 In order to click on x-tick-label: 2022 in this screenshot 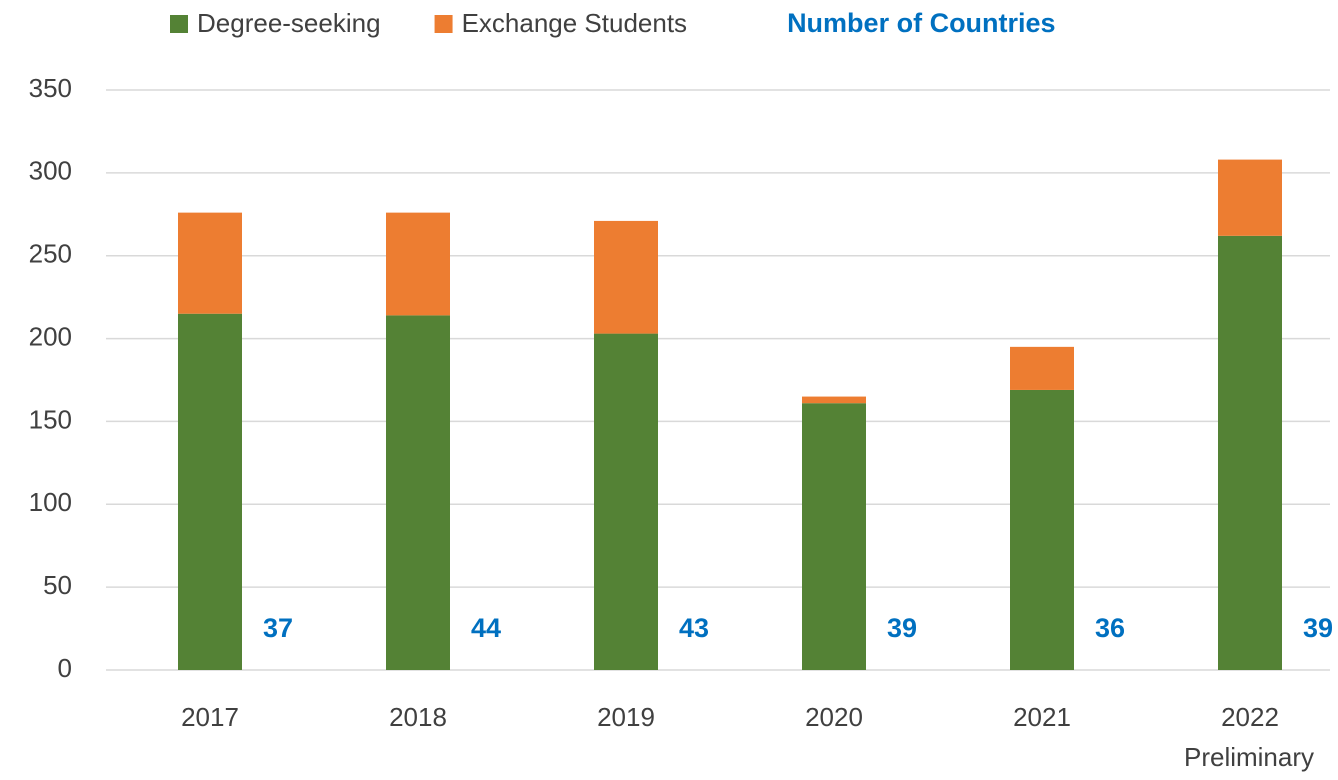, I will do `click(1250, 717)`.